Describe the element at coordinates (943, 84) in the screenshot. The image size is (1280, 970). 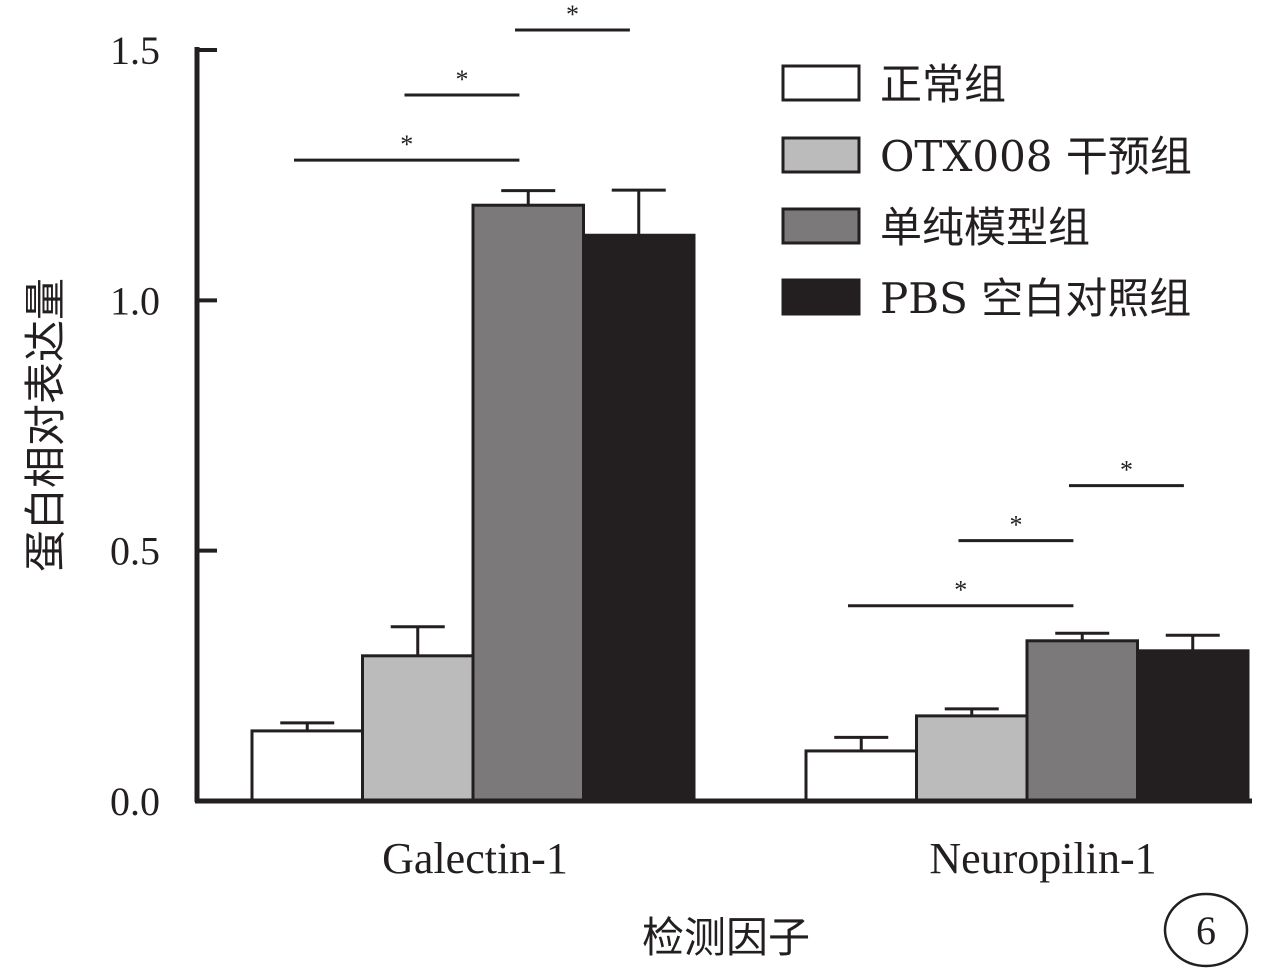
I see `legend-label-normal: 正常组` at that location.